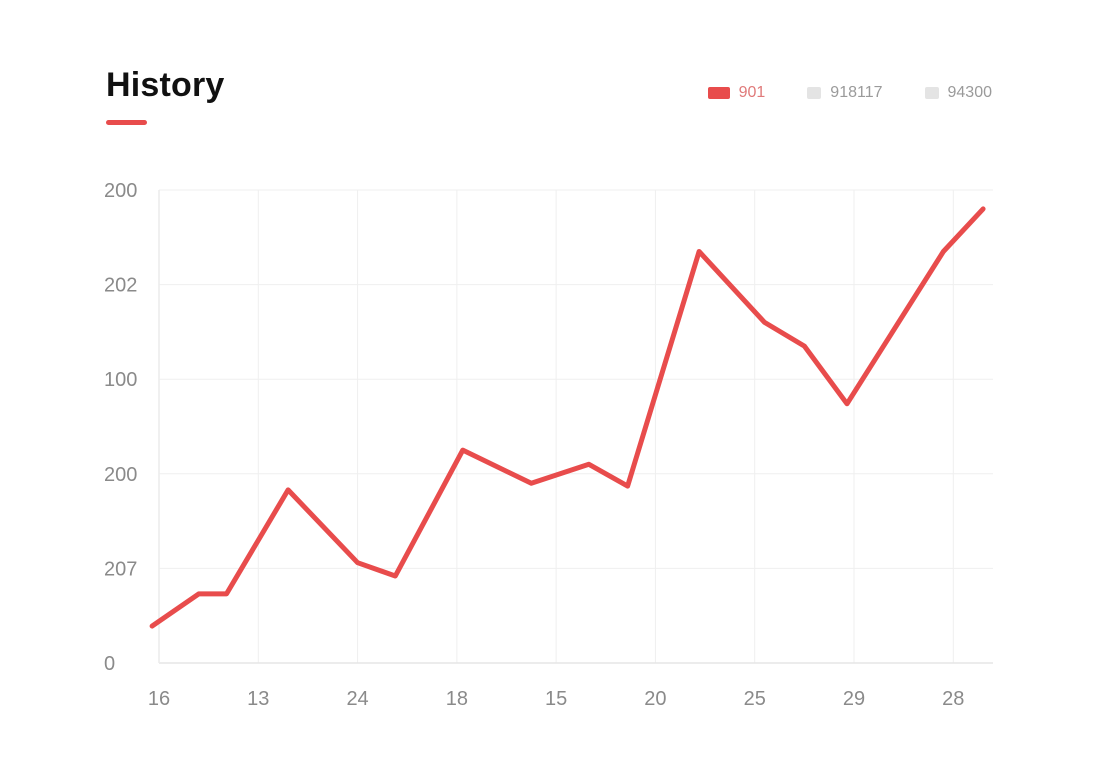  What do you see at coordinates (736, 93) in the screenshot?
I see `legend-item-901: 901` at bounding box center [736, 93].